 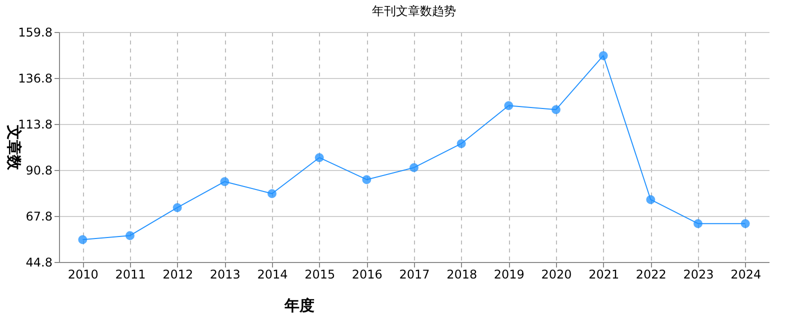 What do you see at coordinates (272, 275) in the screenshot?
I see `x-tick-label: 2014` at bounding box center [272, 275].